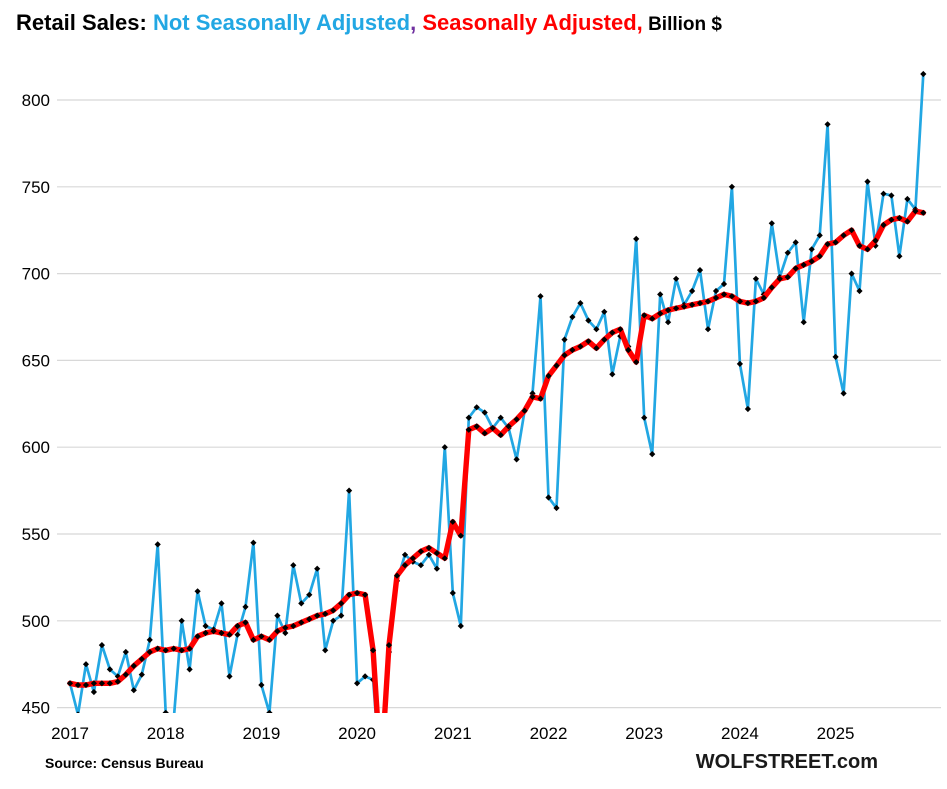  I want to click on x-tick-label: 2021, so click(453, 733).